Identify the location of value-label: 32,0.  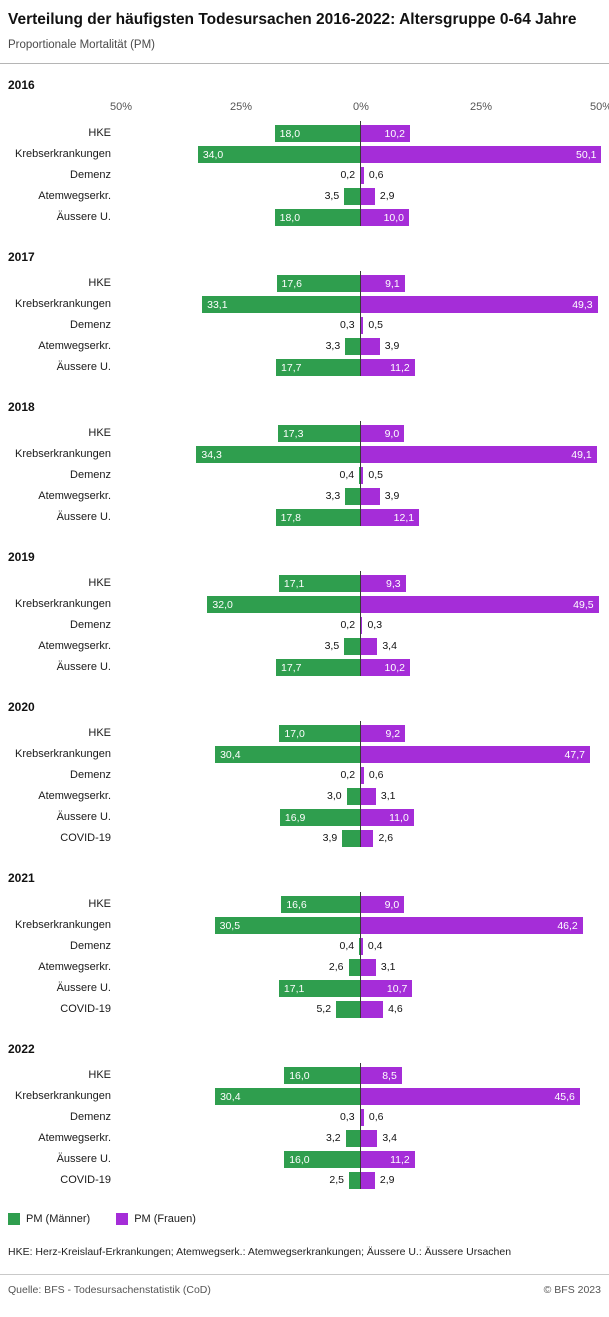
(222, 604).